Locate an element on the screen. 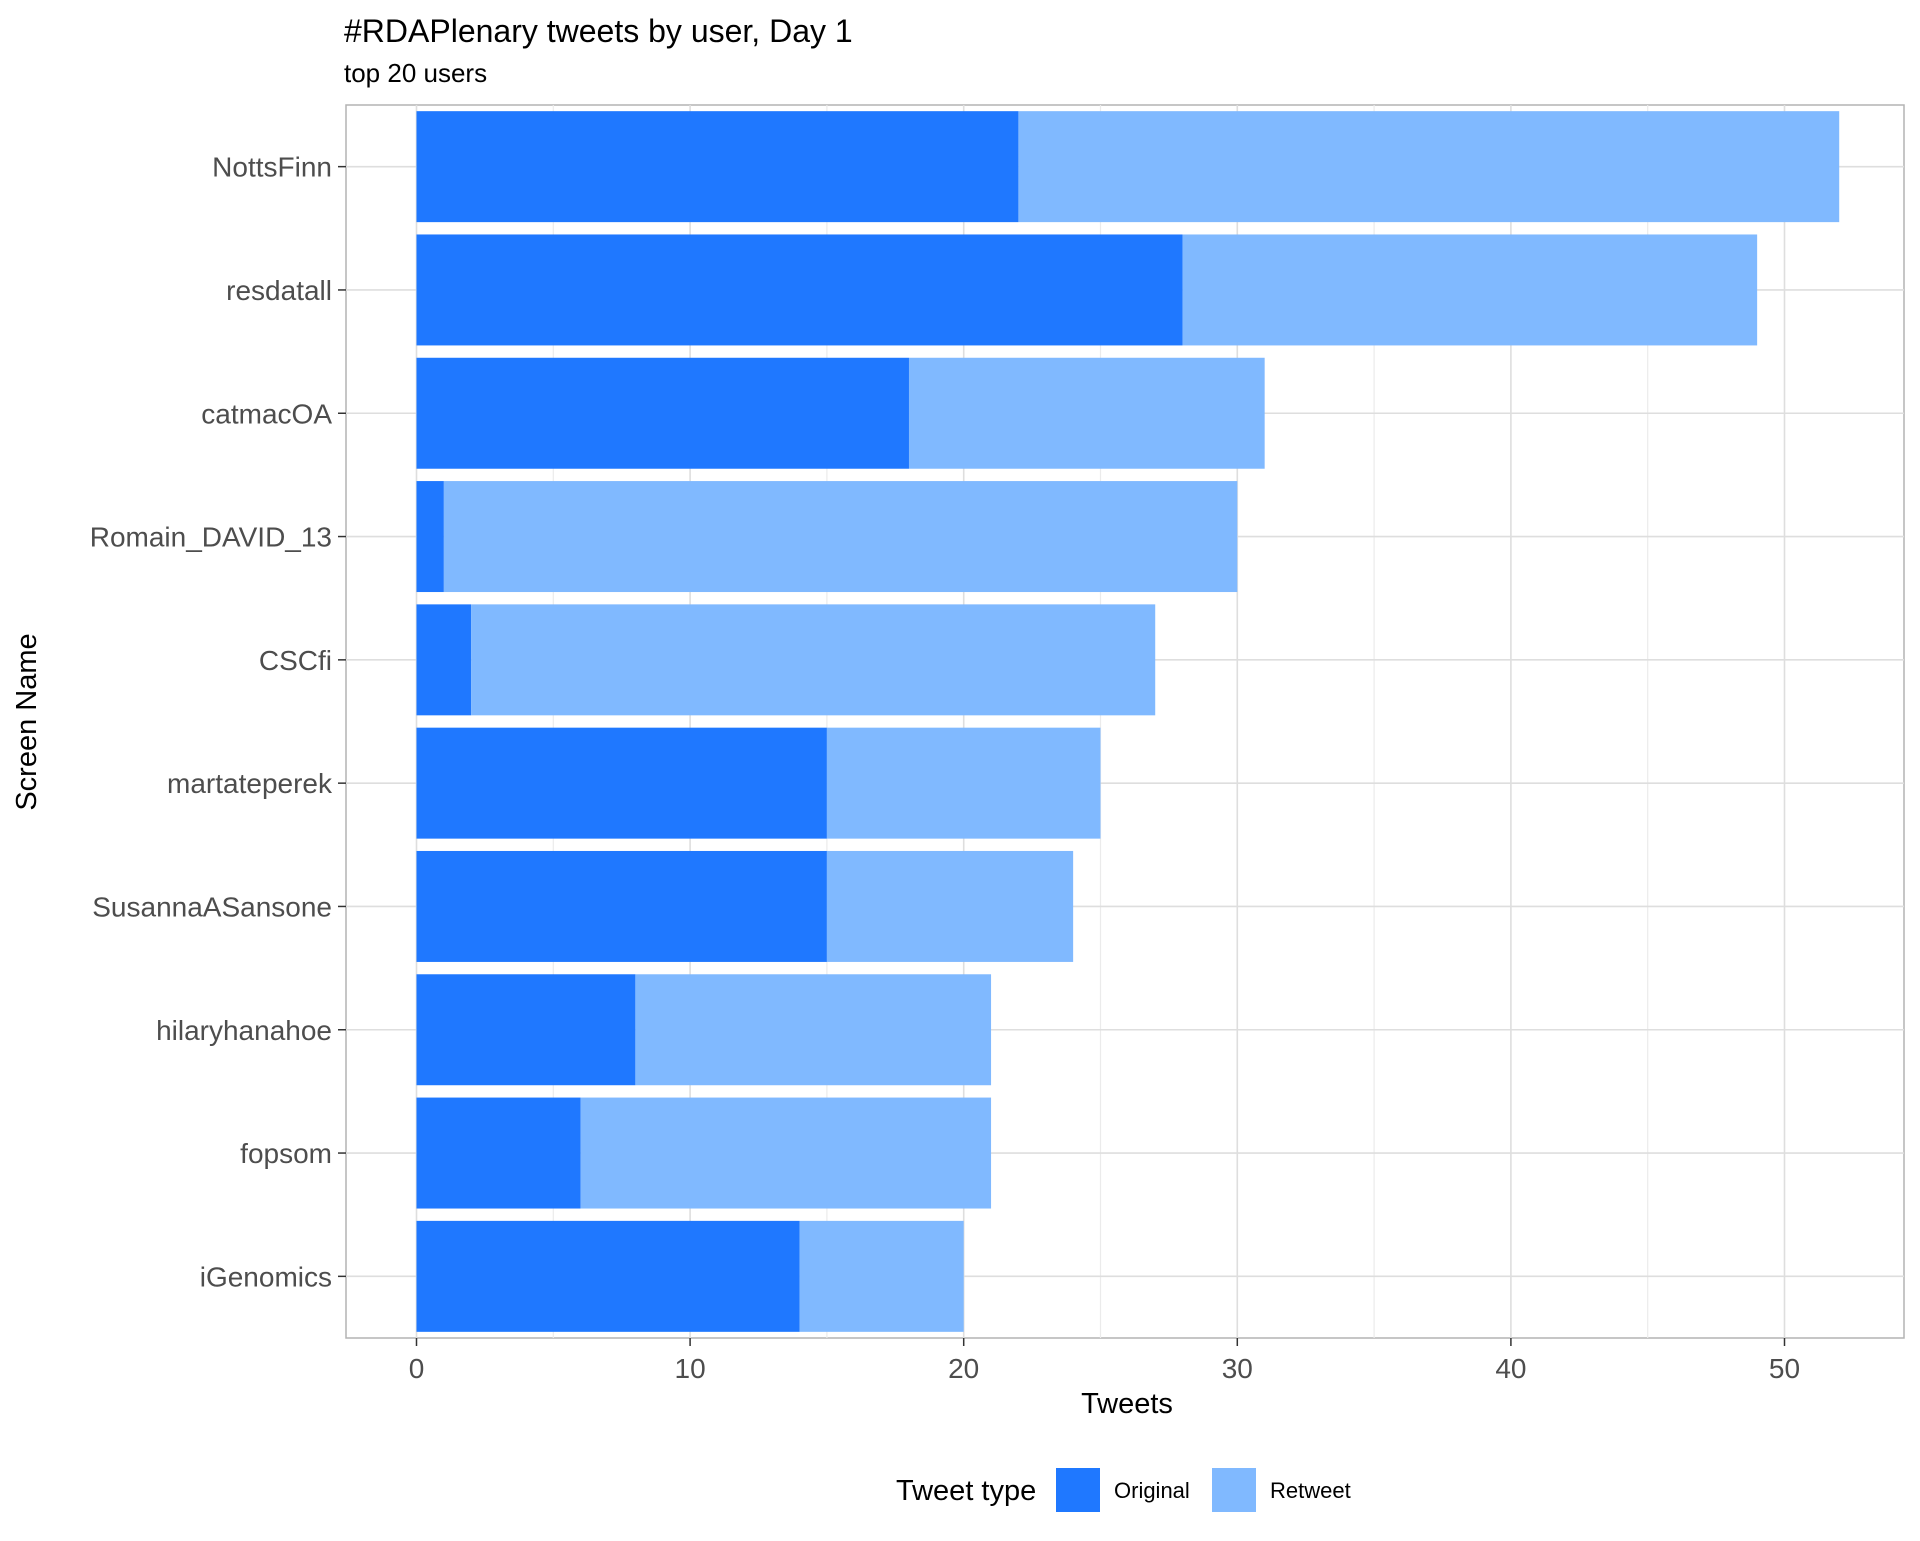  chart-subtitle: top 20 users is located at coordinates (415, 73).